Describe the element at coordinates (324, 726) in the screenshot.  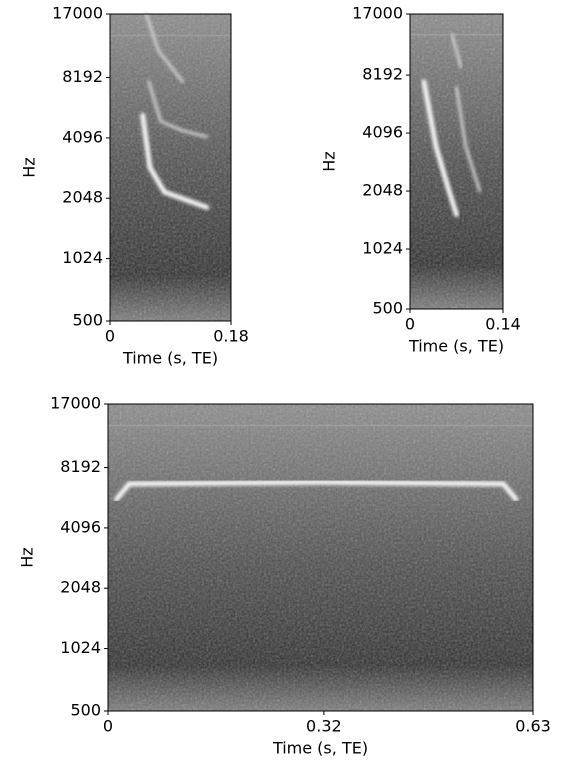
I see `x-tick-label: 0.32` at that location.